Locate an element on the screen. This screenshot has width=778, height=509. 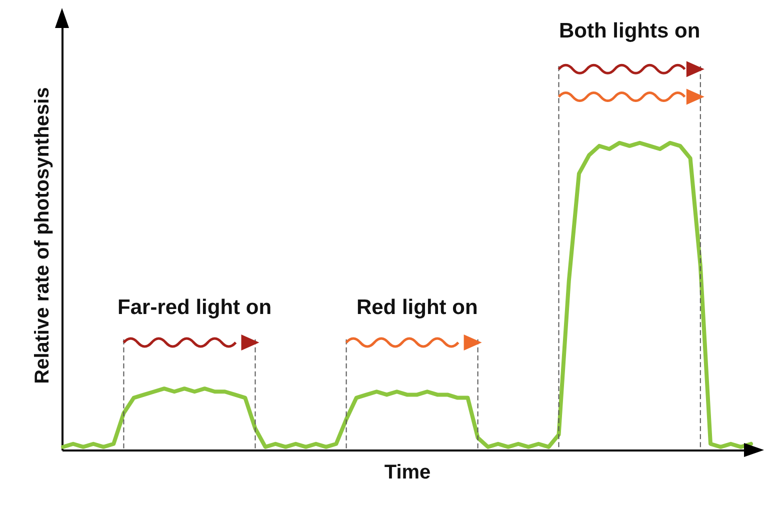
annotation: Red light on is located at coordinates (417, 307).